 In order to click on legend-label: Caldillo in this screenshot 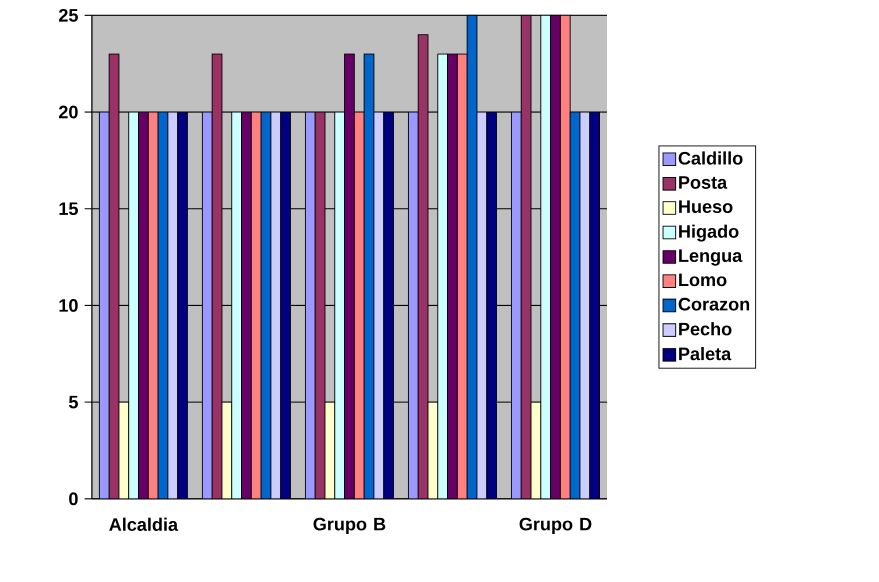, I will do `click(710, 158)`.